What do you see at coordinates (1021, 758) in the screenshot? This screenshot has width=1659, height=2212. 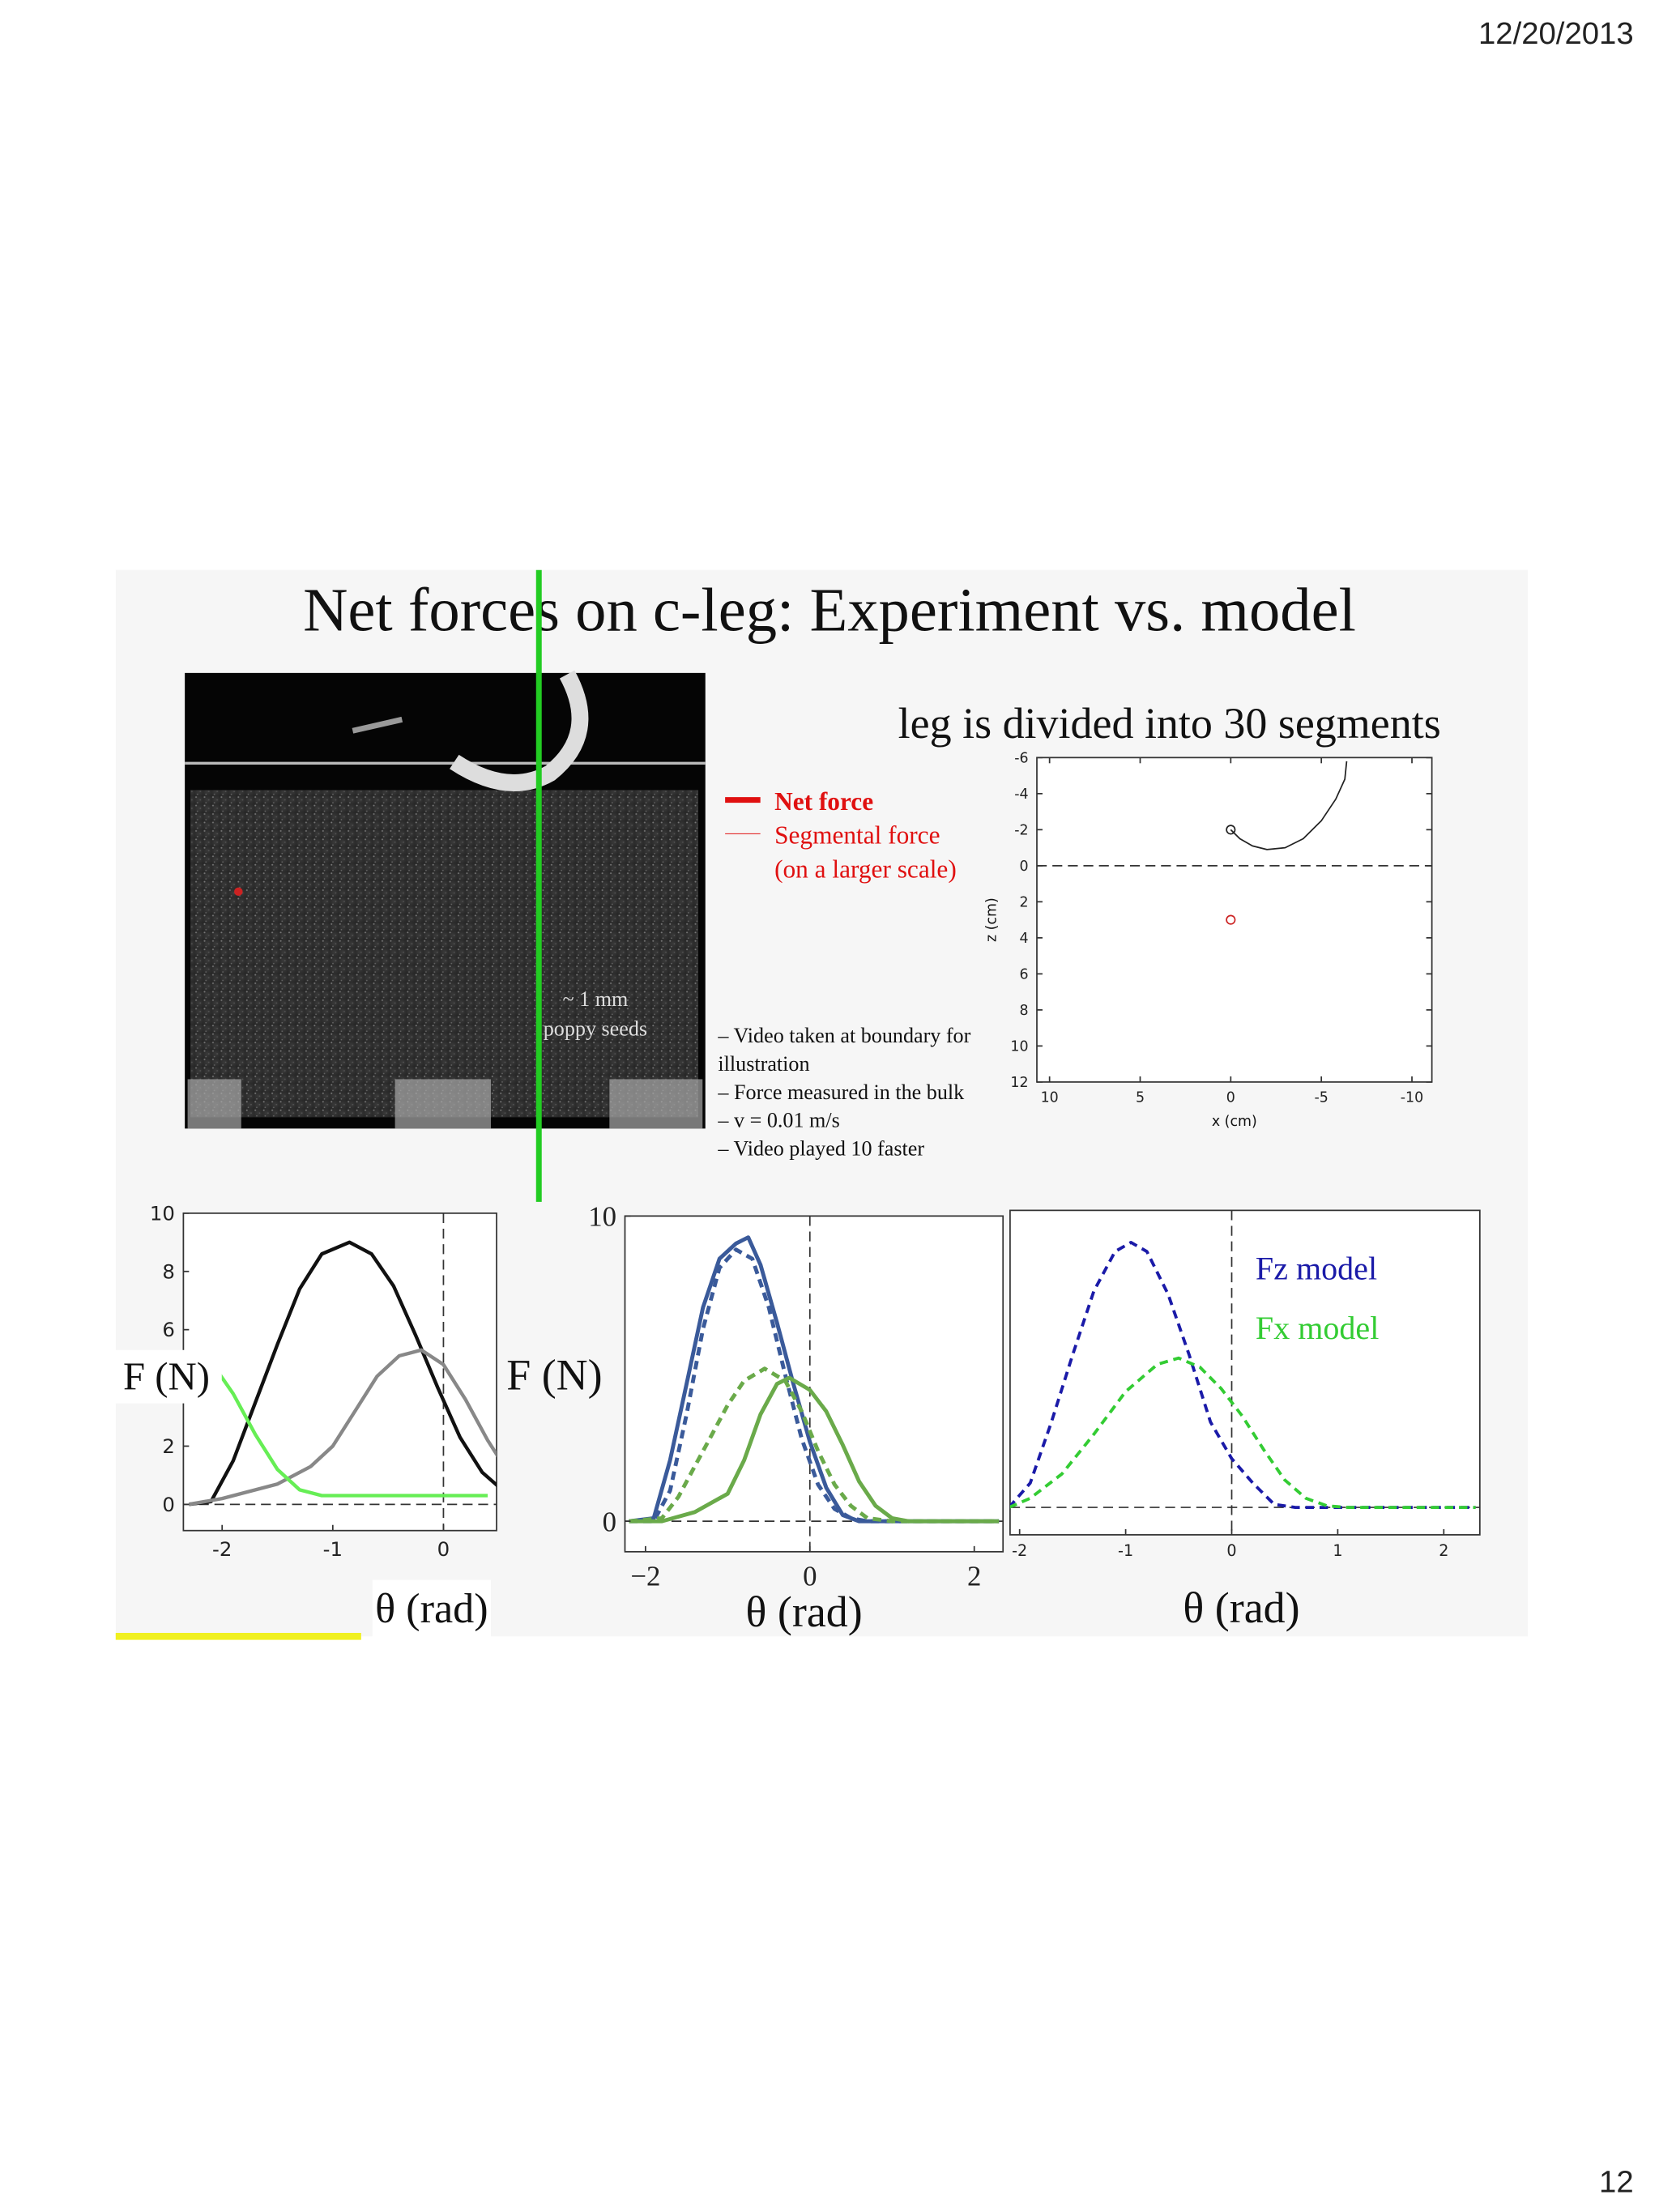 I see `y-tick-label: -6` at bounding box center [1021, 758].